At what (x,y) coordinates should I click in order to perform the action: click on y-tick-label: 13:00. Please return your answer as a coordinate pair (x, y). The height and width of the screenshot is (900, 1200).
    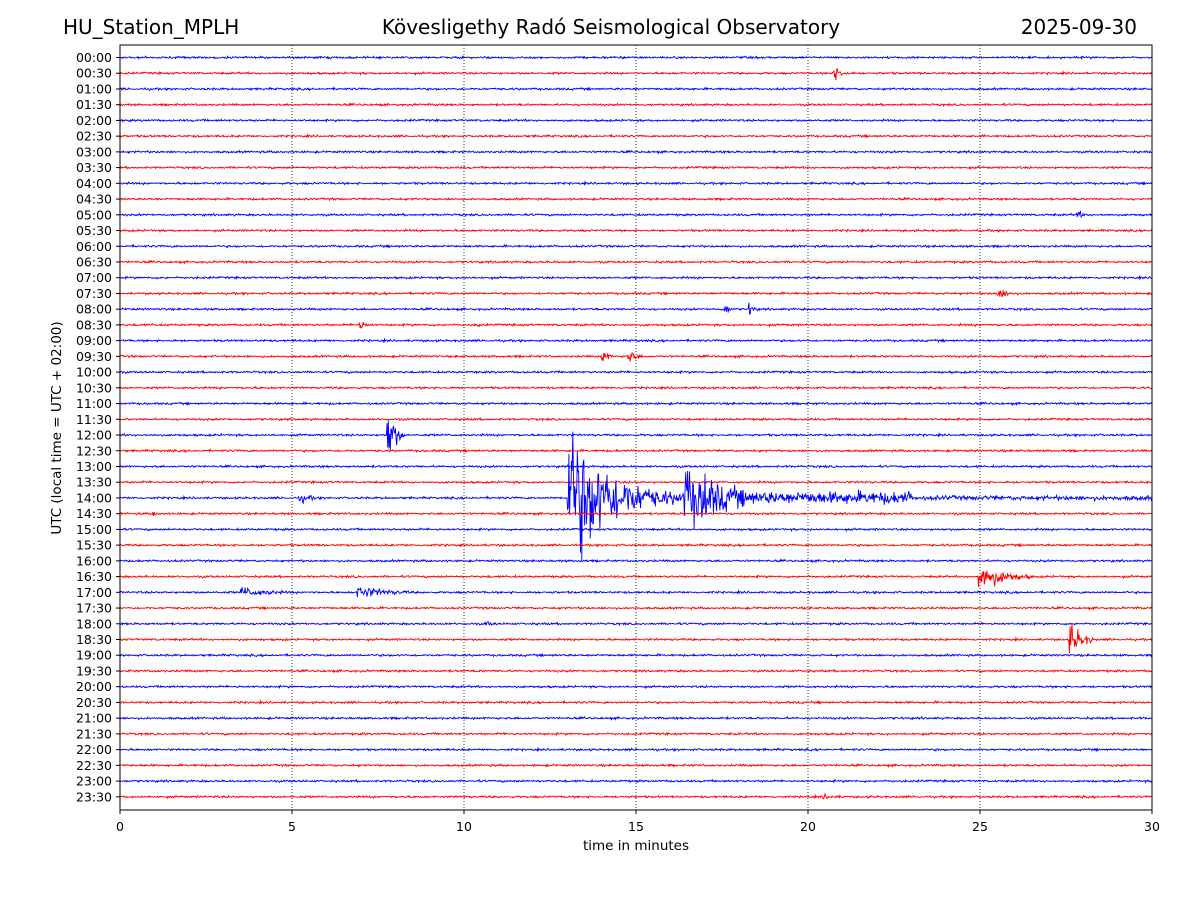
    Looking at the image, I should click on (94, 466).